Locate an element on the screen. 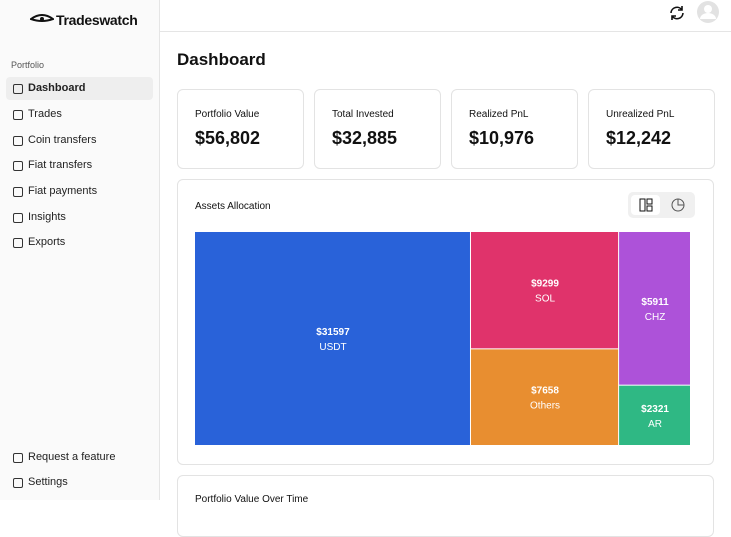  tile-value-label: $7658 is located at coordinates (545, 391).